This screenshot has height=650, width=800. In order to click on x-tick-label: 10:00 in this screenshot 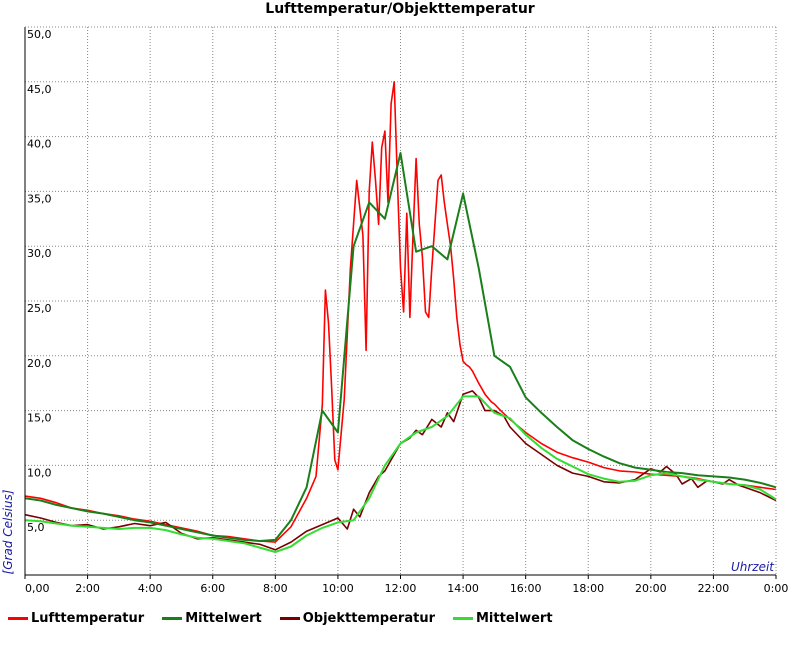, I will do `click(338, 588)`.